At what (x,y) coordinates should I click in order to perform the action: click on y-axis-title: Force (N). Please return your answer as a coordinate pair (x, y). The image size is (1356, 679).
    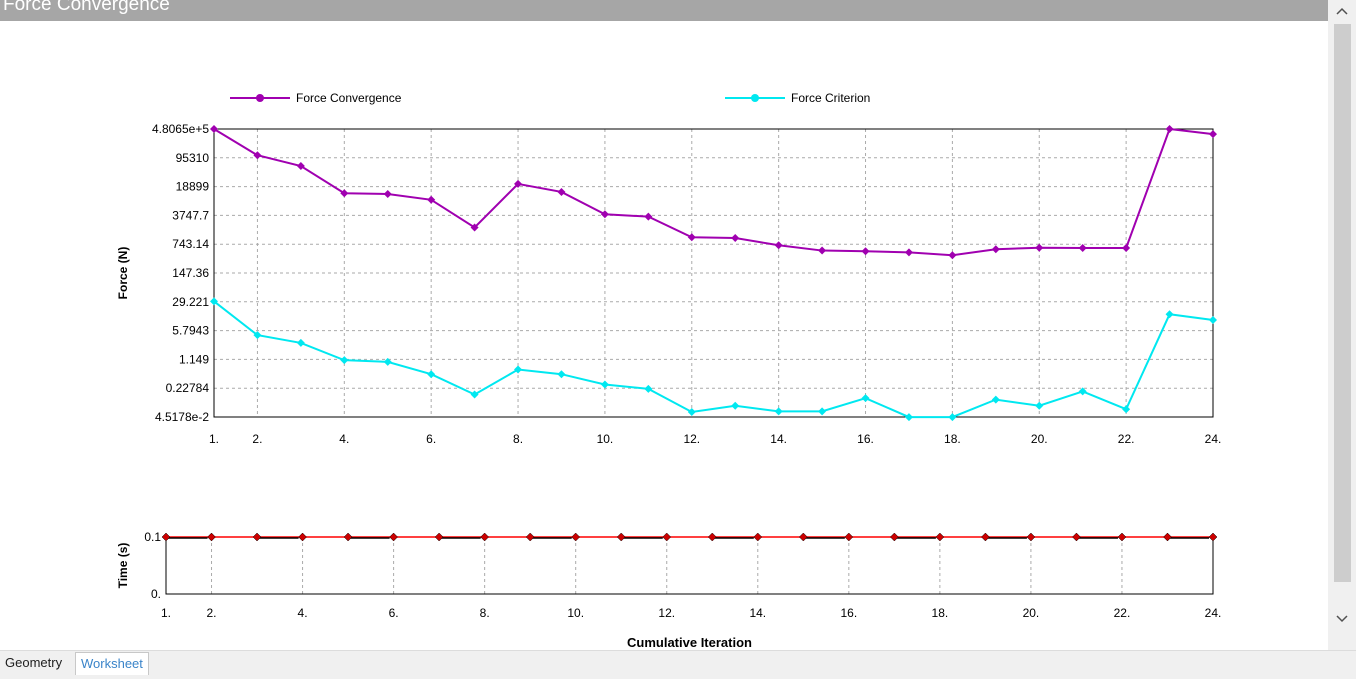
    Looking at the image, I should click on (123, 273).